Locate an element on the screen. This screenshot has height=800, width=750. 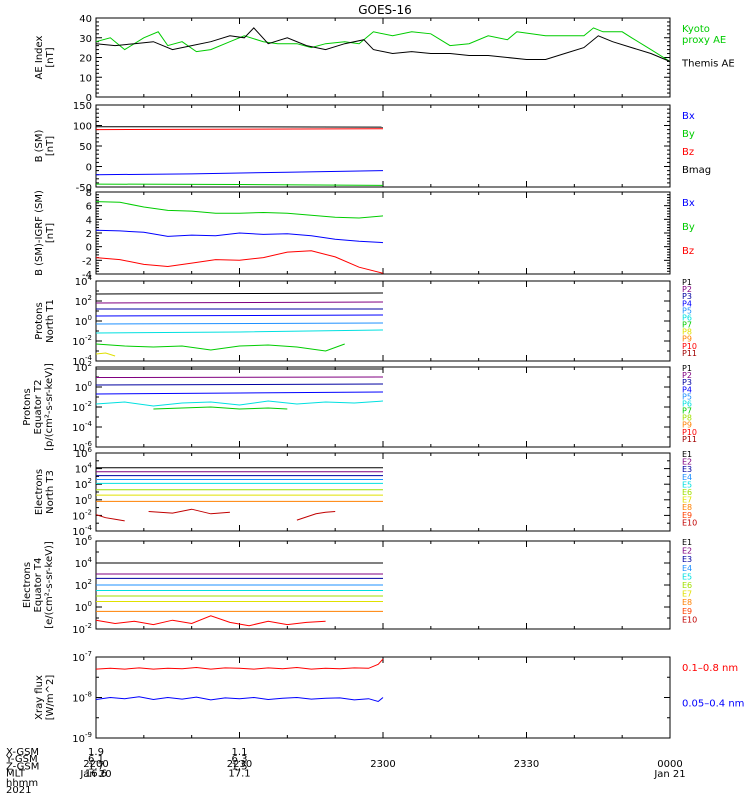
ephemeris-row-label: hhmm is located at coordinates (22, 783).